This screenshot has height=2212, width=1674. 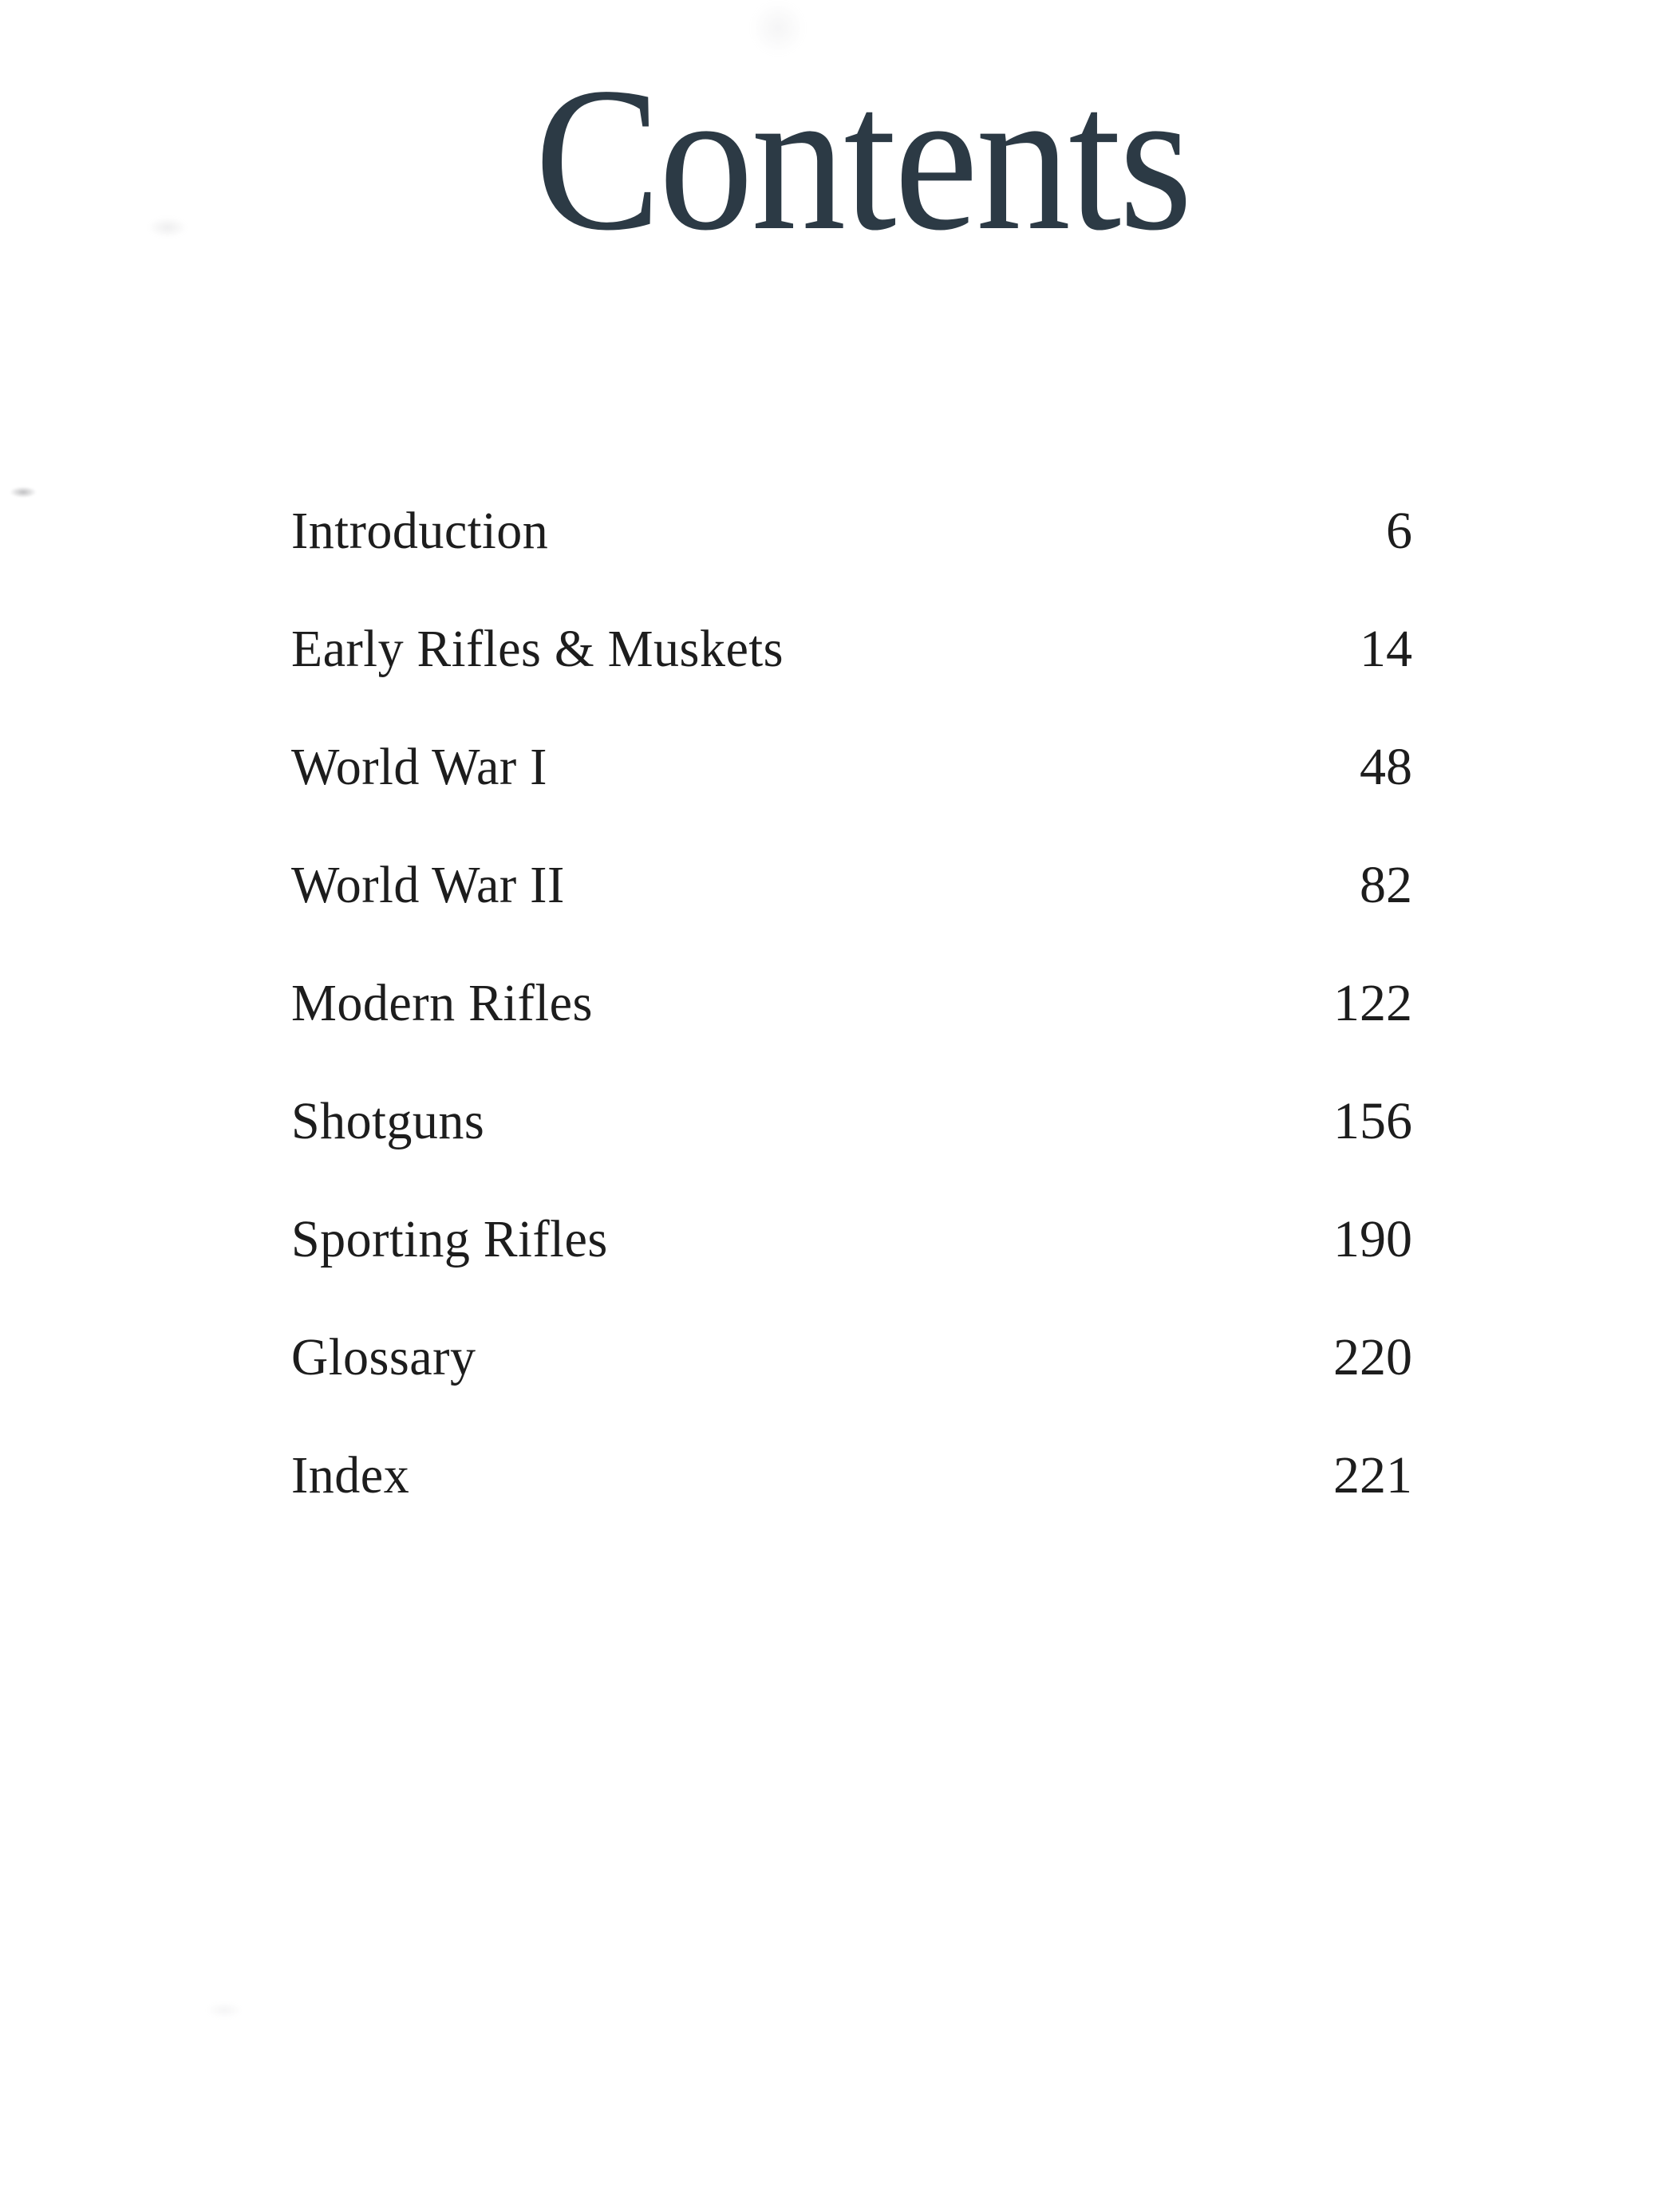 I want to click on toc-row: Sporting Rifles 190, so click(x=852, y=1240).